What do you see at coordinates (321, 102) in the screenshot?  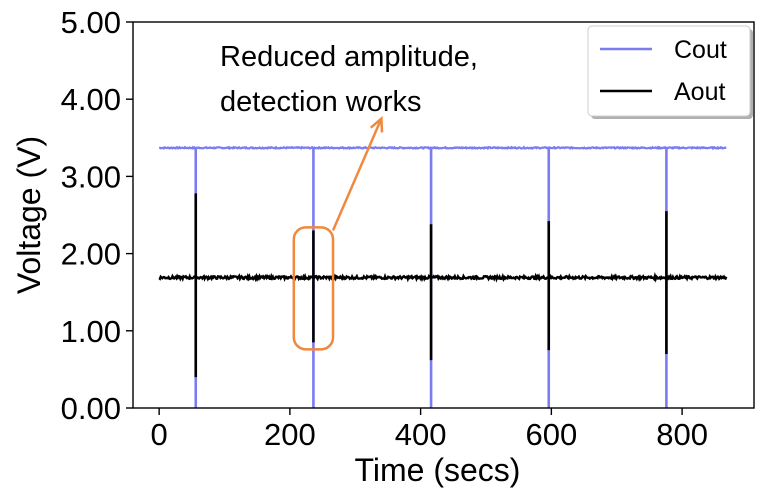 I see `annotation-text-line-2: detection works` at bounding box center [321, 102].